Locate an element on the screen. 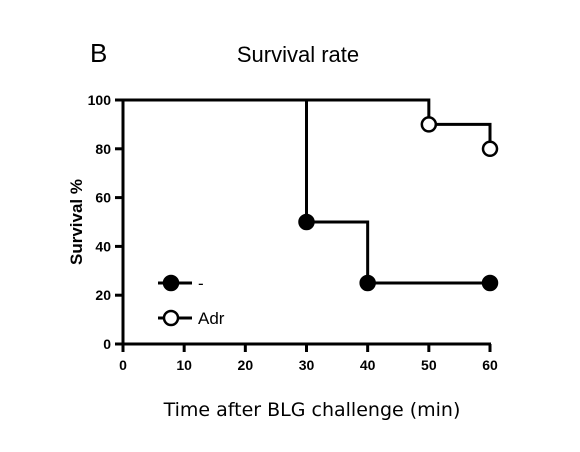 The width and height of the screenshot is (580, 452). legend-label: - is located at coordinates (201, 283).